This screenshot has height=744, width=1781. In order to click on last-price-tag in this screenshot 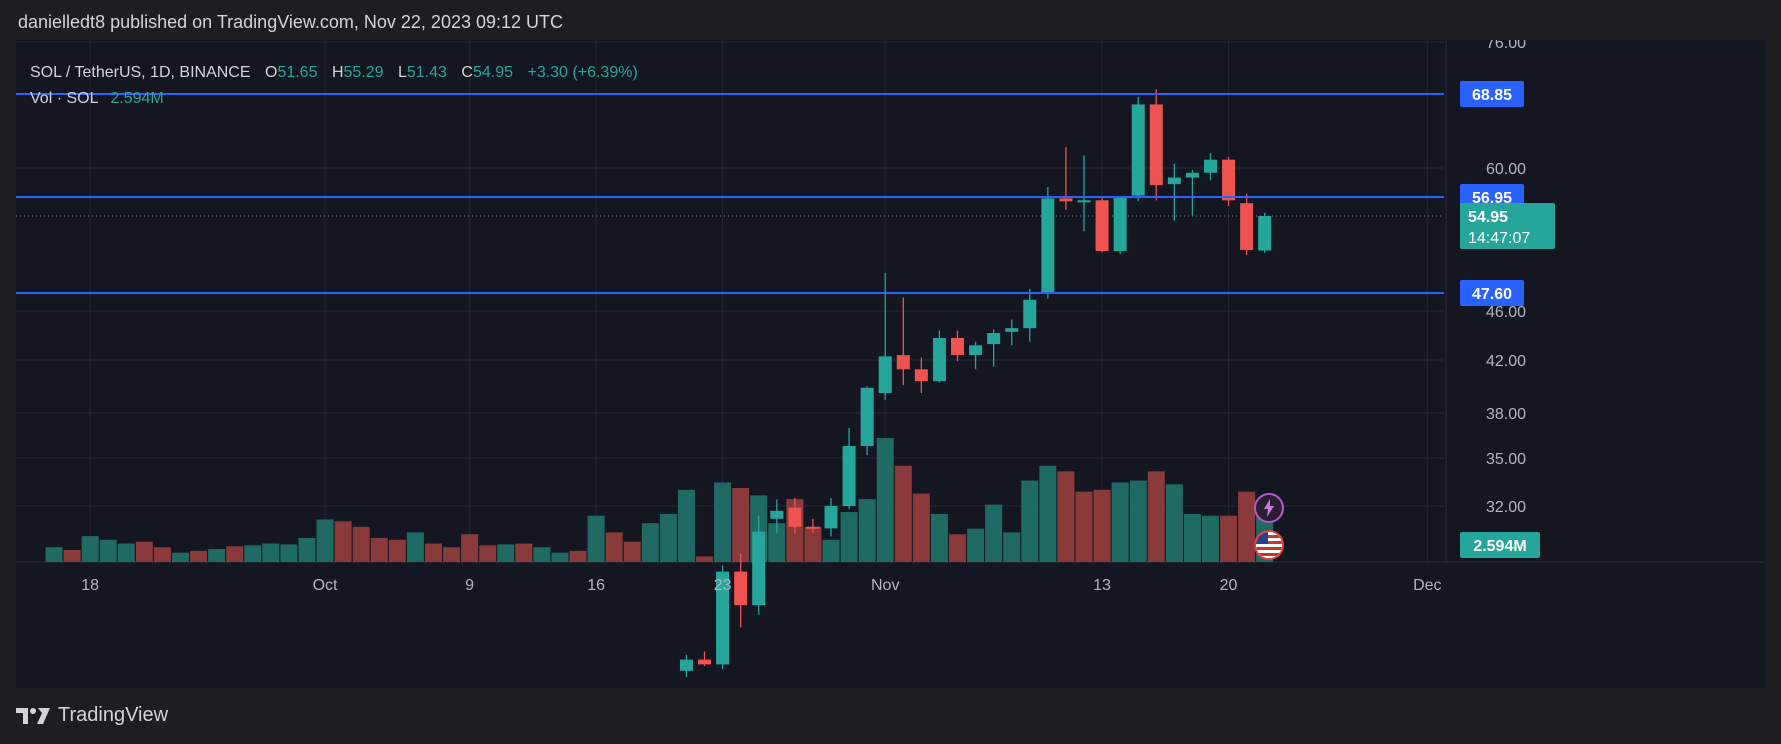, I will do `click(1507, 226)`.